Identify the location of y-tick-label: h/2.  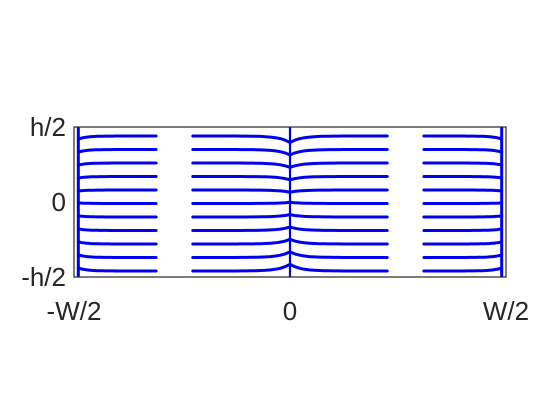
(48, 127).